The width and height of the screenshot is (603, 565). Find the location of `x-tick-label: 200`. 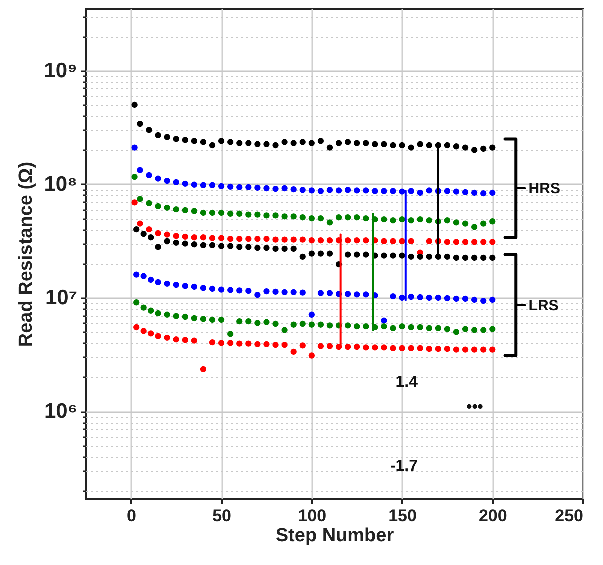

x-tick-label: 200 is located at coordinates (493, 516).